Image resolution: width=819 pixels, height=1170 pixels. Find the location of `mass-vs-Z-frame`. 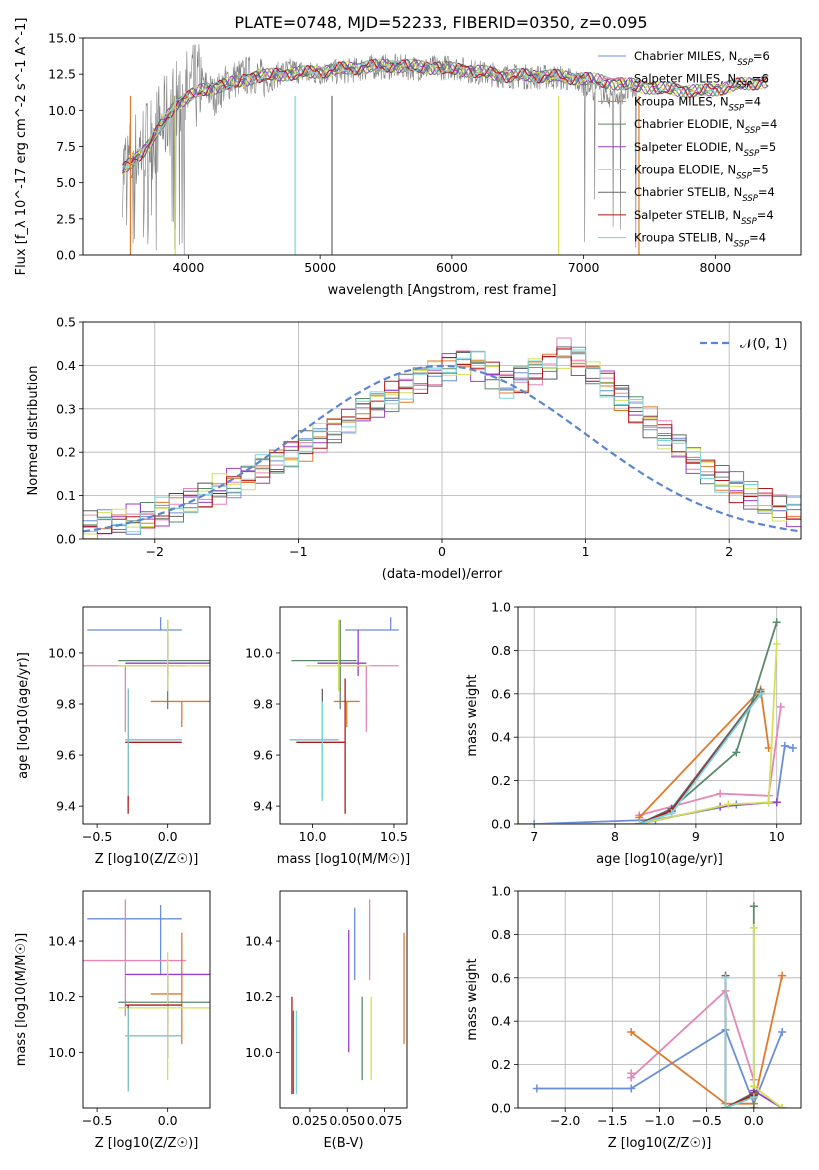

mass-vs-Z-frame is located at coordinates (146, 999).